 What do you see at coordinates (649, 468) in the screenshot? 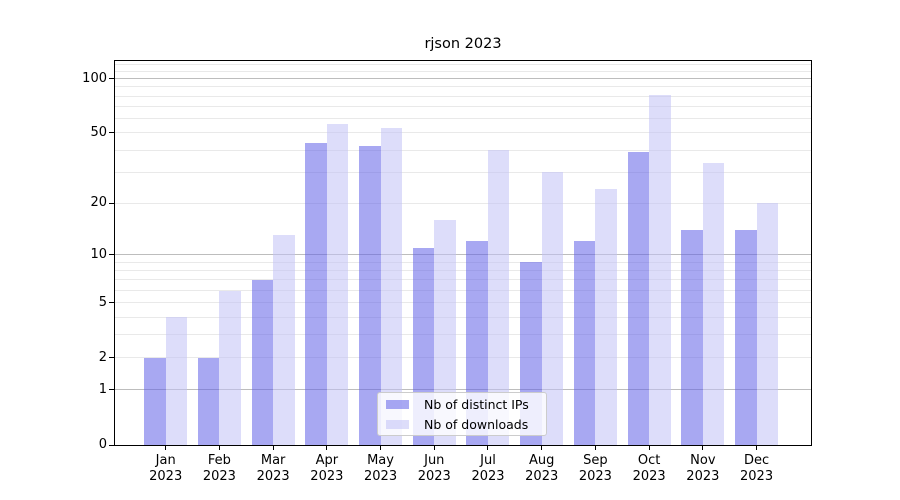
I see `x-axis-tick-label: Oct 2023` at bounding box center [649, 468].